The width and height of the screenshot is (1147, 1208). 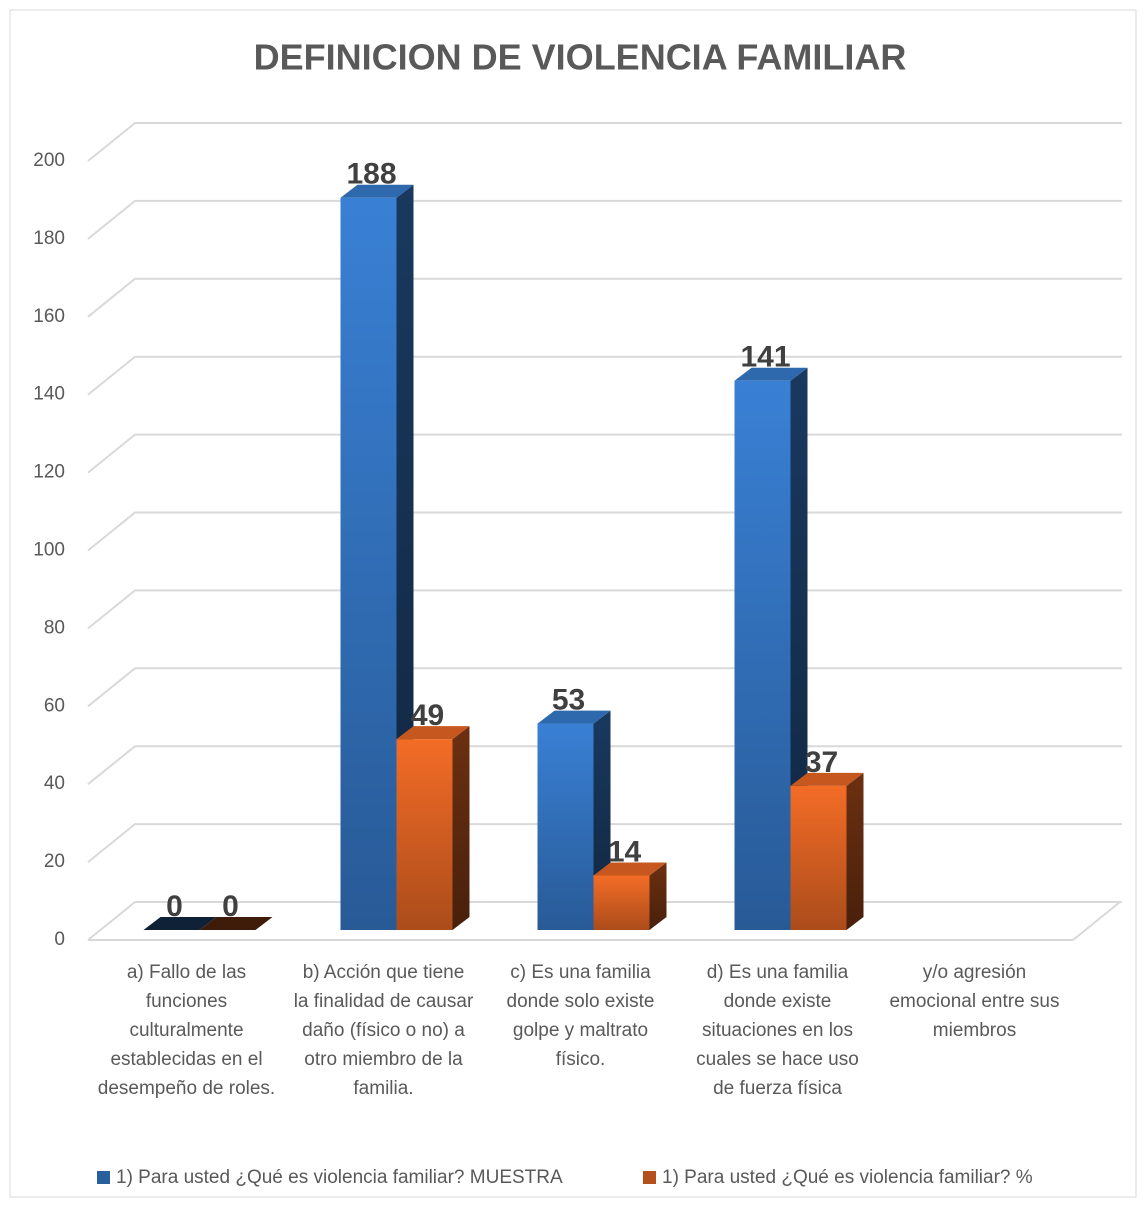 What do you see at coordinates (427, 715) in the screenshot?
I see `data-label: 49` at bounding box center [427, 715].